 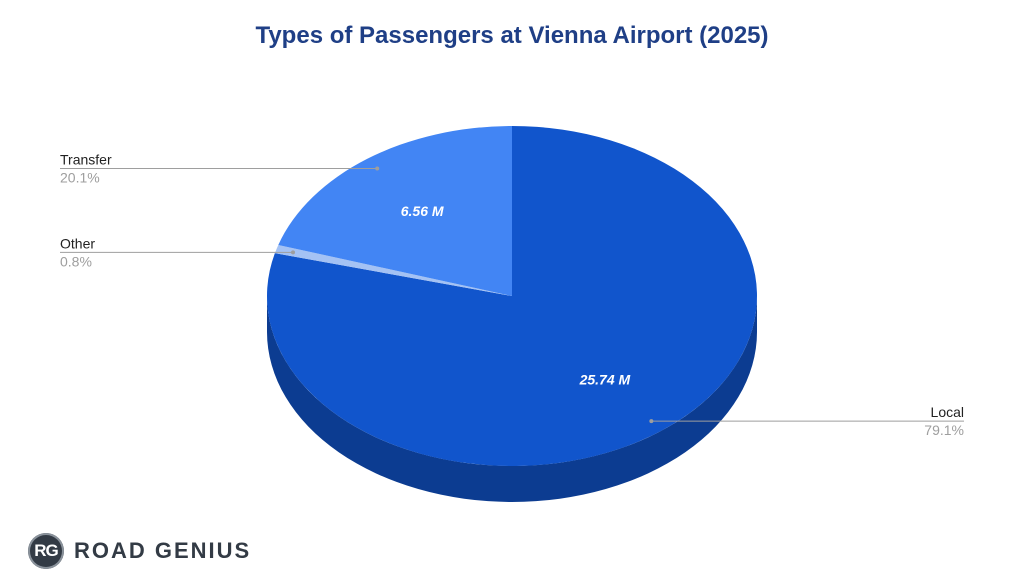 I want to click on road-genius-logo: RG ROAD GENIUS, so click(x=139, y=551).